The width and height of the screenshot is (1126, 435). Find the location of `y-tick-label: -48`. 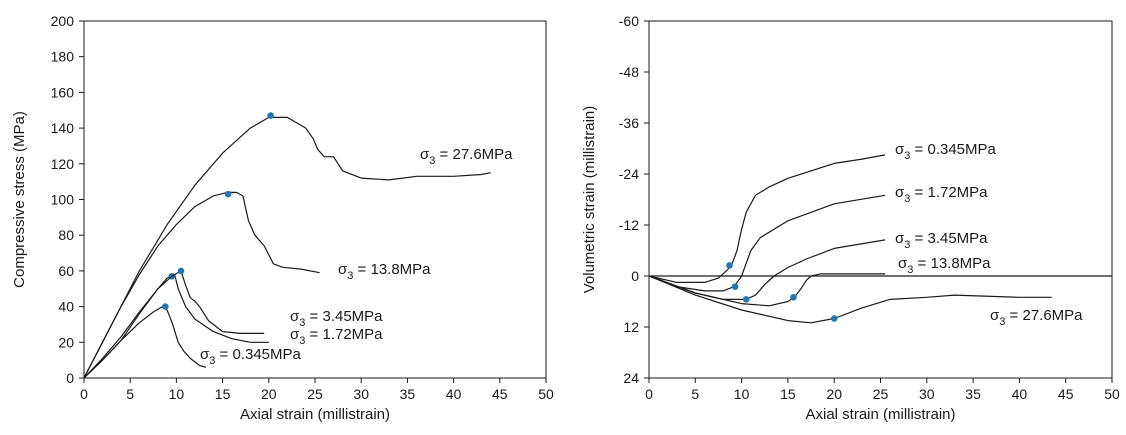

y-tick-label: -48 is located at coordinates (629, 72).